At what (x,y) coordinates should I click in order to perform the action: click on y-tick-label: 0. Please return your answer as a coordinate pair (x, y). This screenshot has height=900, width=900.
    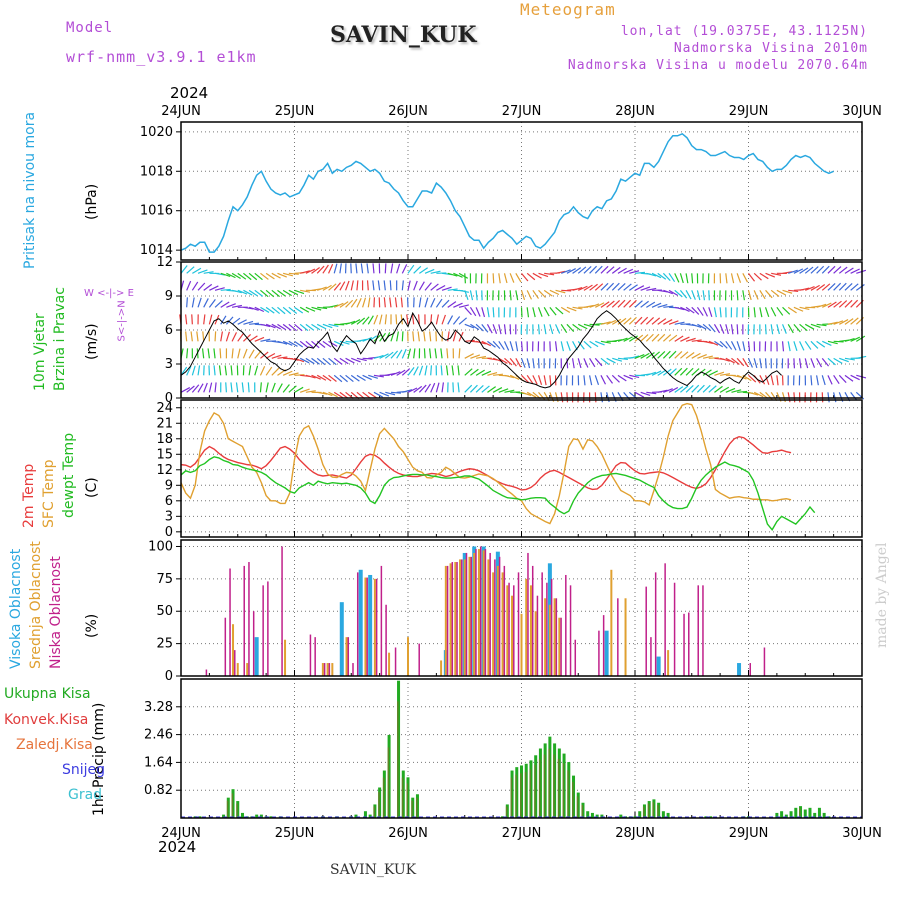
    Looking at the image, I should click on (169, 532).